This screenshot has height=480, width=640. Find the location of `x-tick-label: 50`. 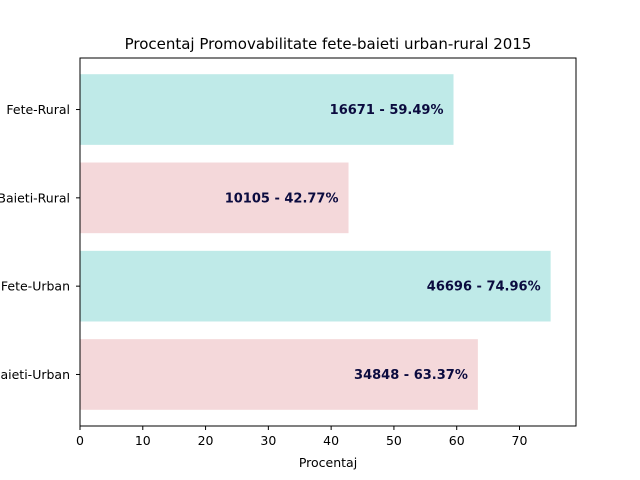

x-tick-label: 50 is located at coordinates (394, 440).